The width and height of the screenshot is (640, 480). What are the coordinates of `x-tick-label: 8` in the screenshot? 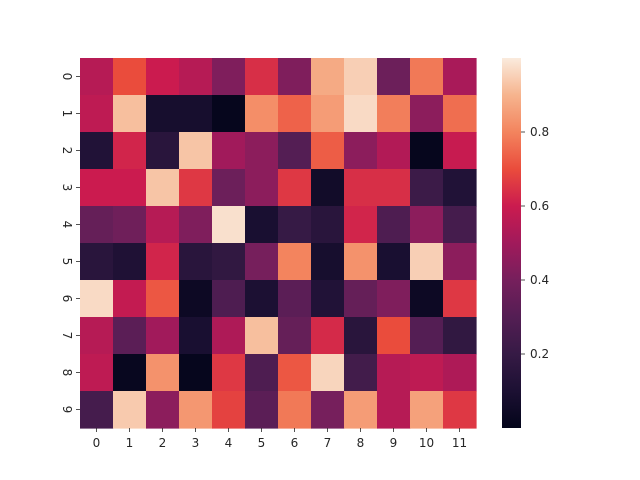 It's located at (361, 443).